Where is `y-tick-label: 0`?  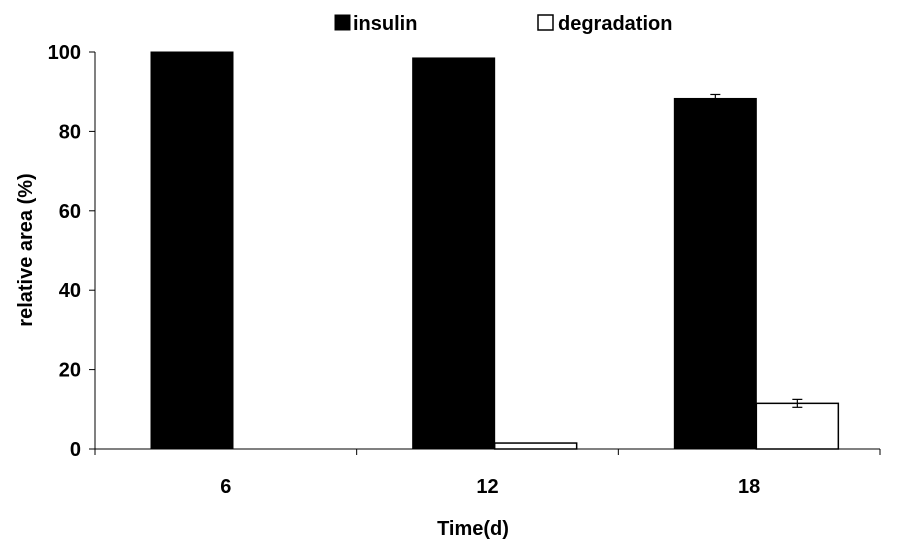 y-tick-label: 0 is located at coordinates (75, 450).